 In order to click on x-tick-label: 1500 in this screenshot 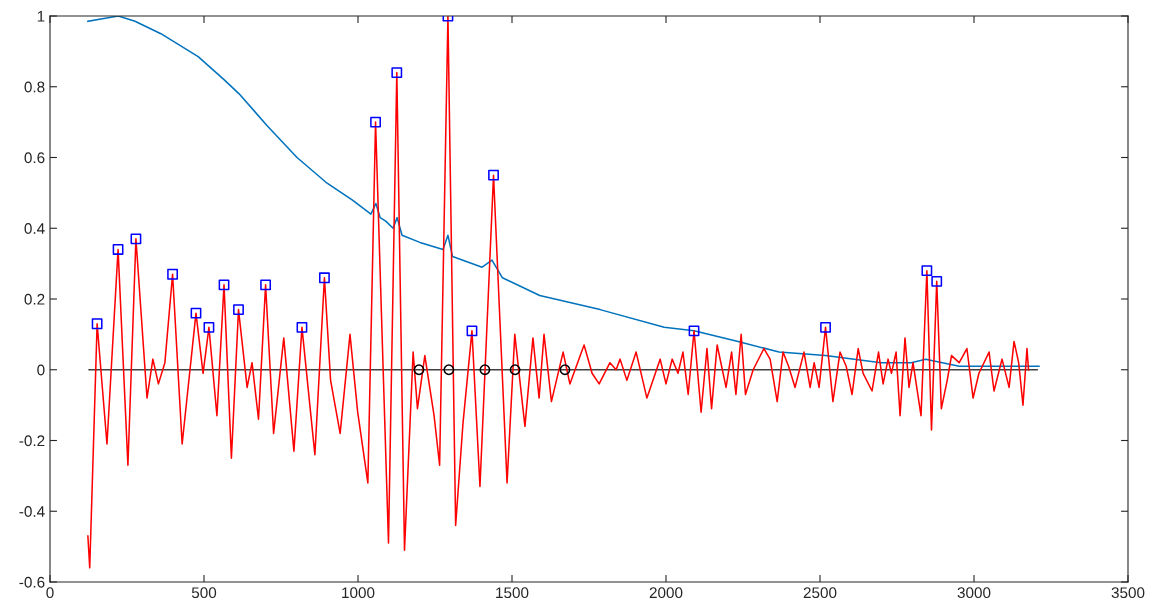, I will do `click(512, 593)`.